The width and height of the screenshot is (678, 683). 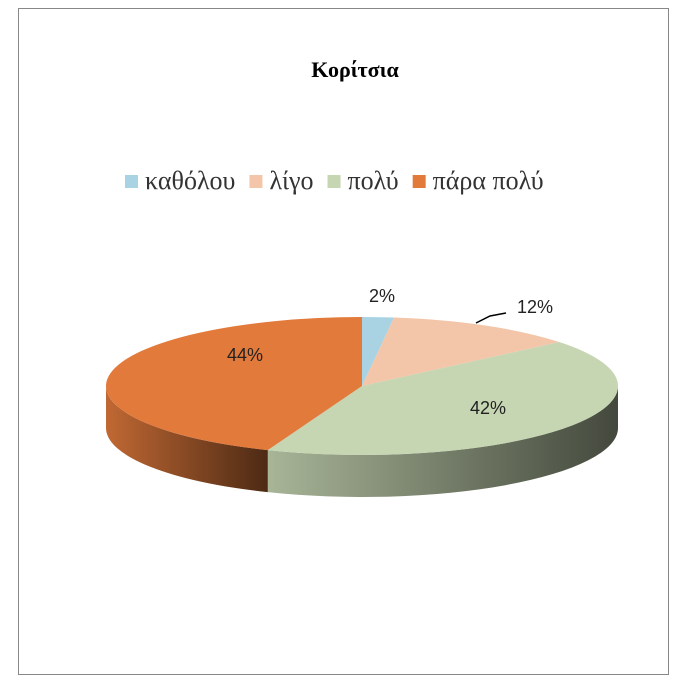 I want to click on leader-line, so click(x=491, y=318).